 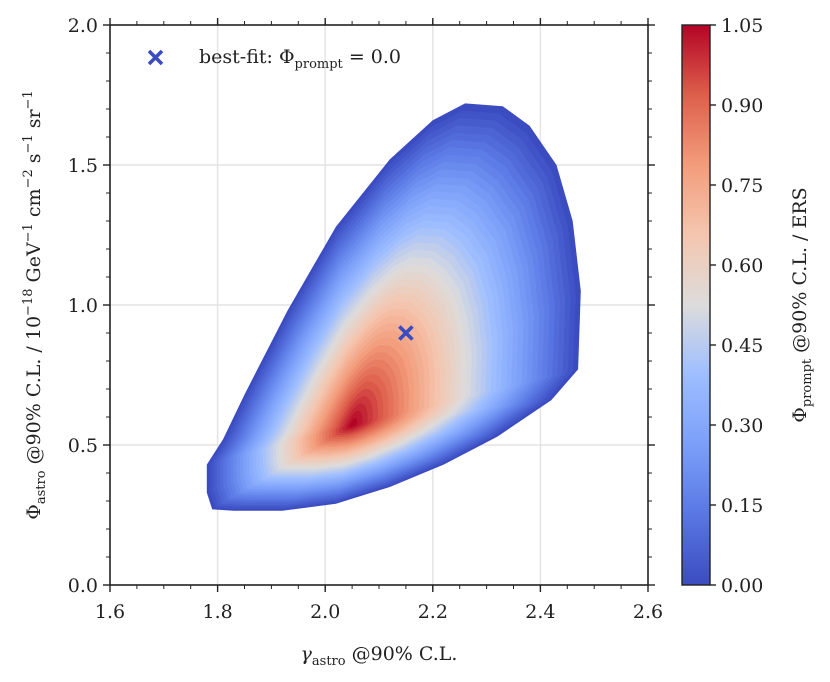 What do you see at coordinates (83, 586) in the screenshot?
I see `y-tick-label: 0.0` at bounding box center [83, 586].